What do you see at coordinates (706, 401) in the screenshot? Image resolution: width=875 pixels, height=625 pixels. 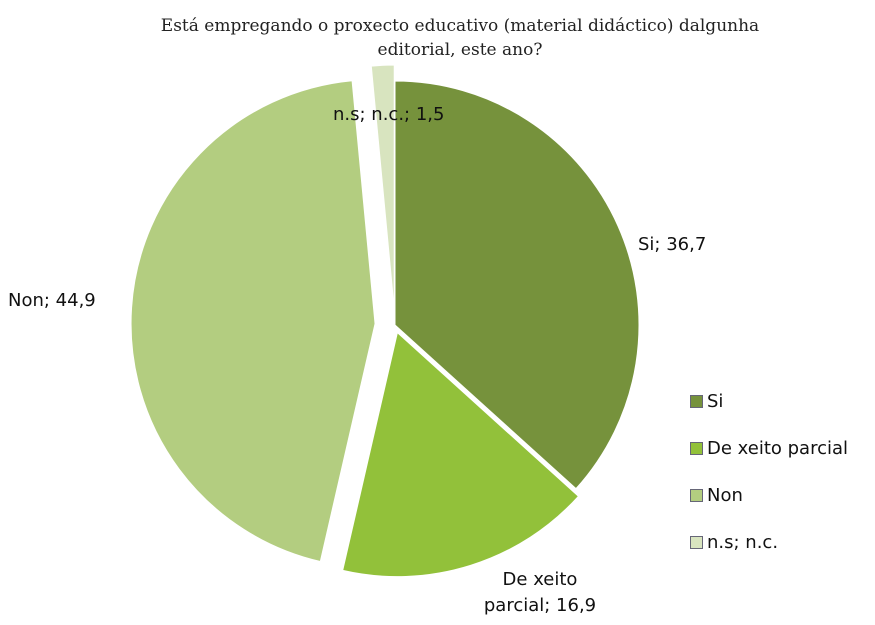 I see `legend-entry: Si` at bounding box center [706, 401].